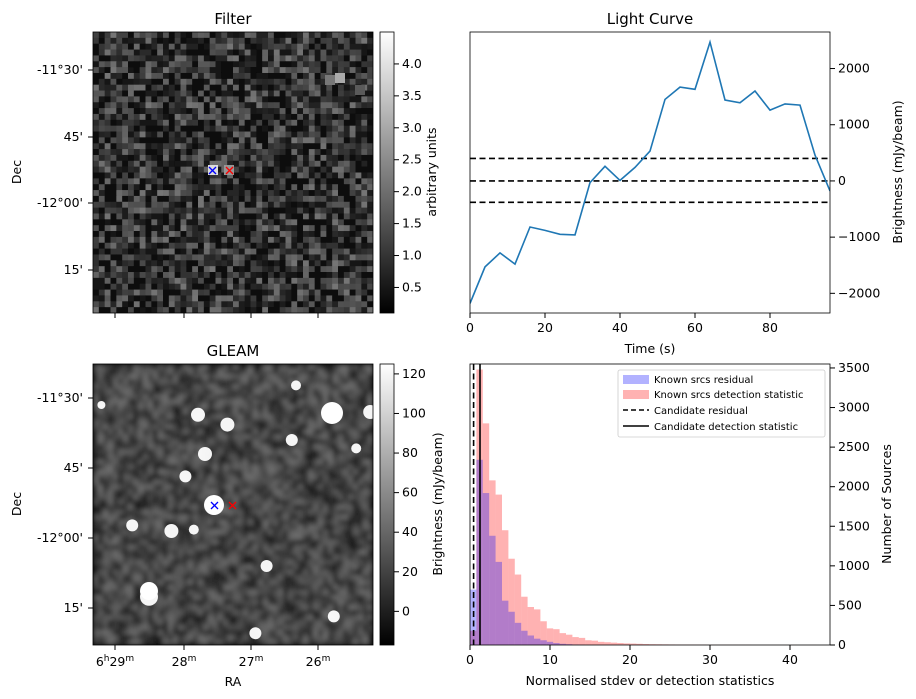 This screenshot has height=699, width=916. What do you see at coordinates (60, 397) in the screenshot?
I see `gleam-ytick: -11°30'` at bounding box center [60, 397].